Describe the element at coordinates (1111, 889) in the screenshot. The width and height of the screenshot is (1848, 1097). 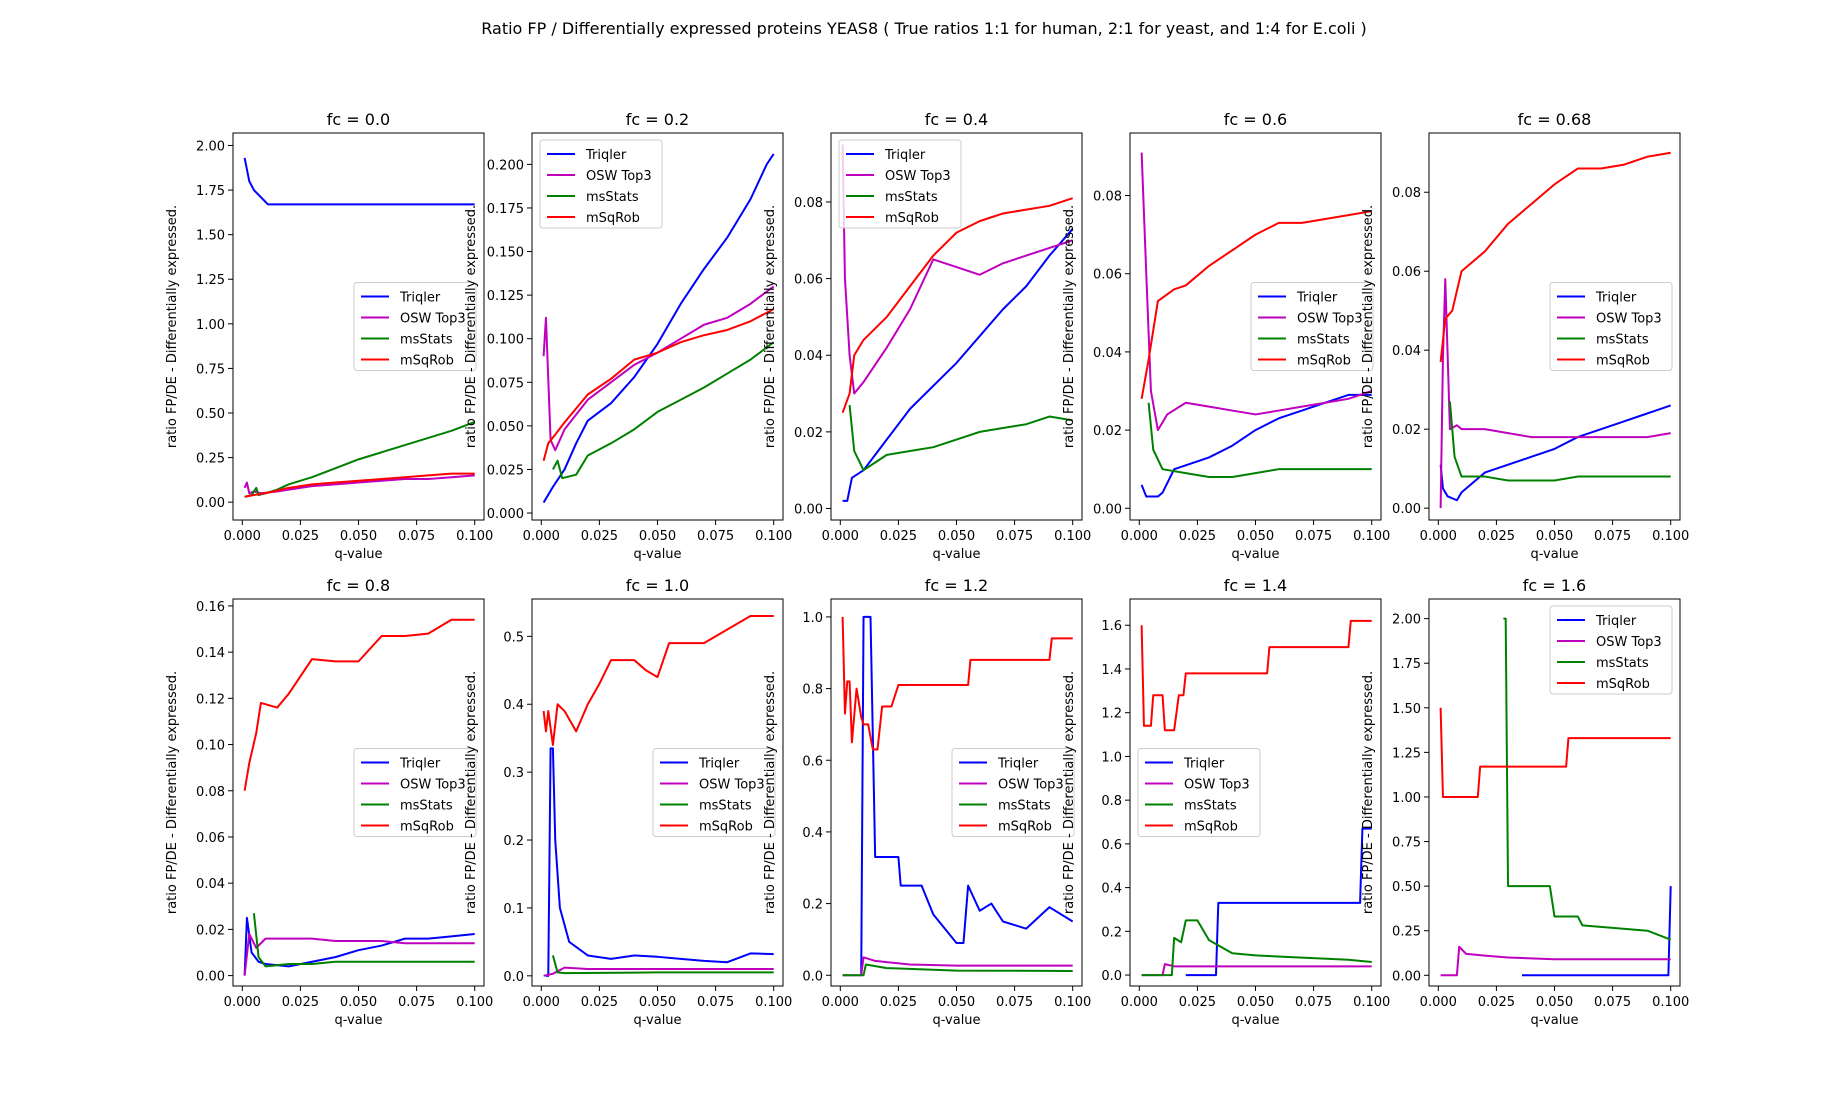
I see `y-tick-label: 0.4` at that location.